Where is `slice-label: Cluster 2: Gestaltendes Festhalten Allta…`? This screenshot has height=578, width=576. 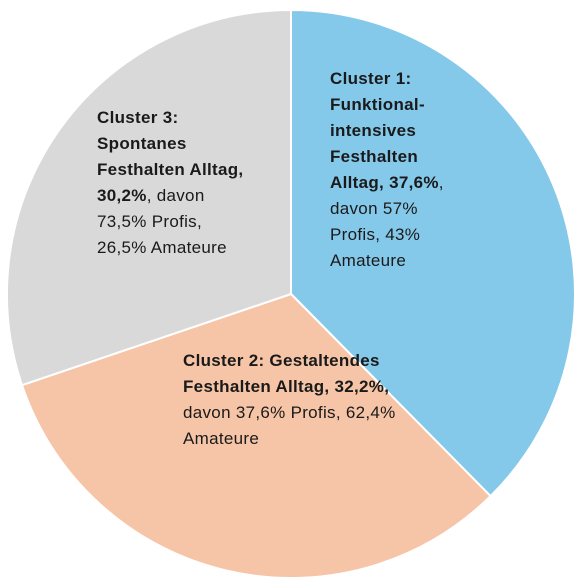
slice-label: Cluster 2: Gestaltendes Festhalten Allta… is located at coordinates (290, 400).